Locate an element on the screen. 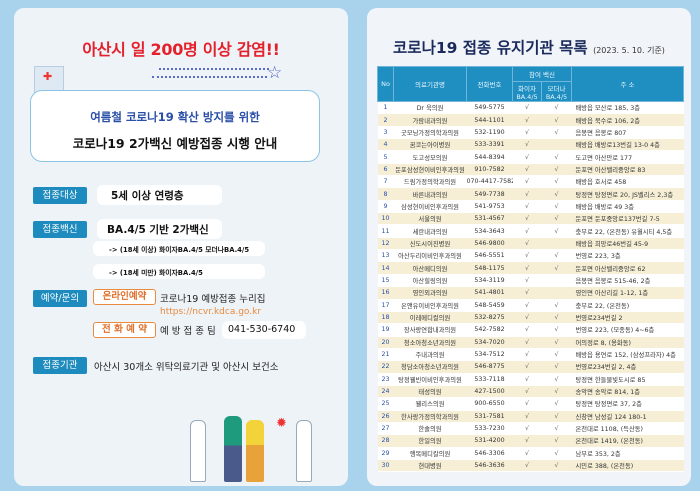  row-address: 배방읍 배방로13번길 13-0 4층 is located at coordinates (627, 145).